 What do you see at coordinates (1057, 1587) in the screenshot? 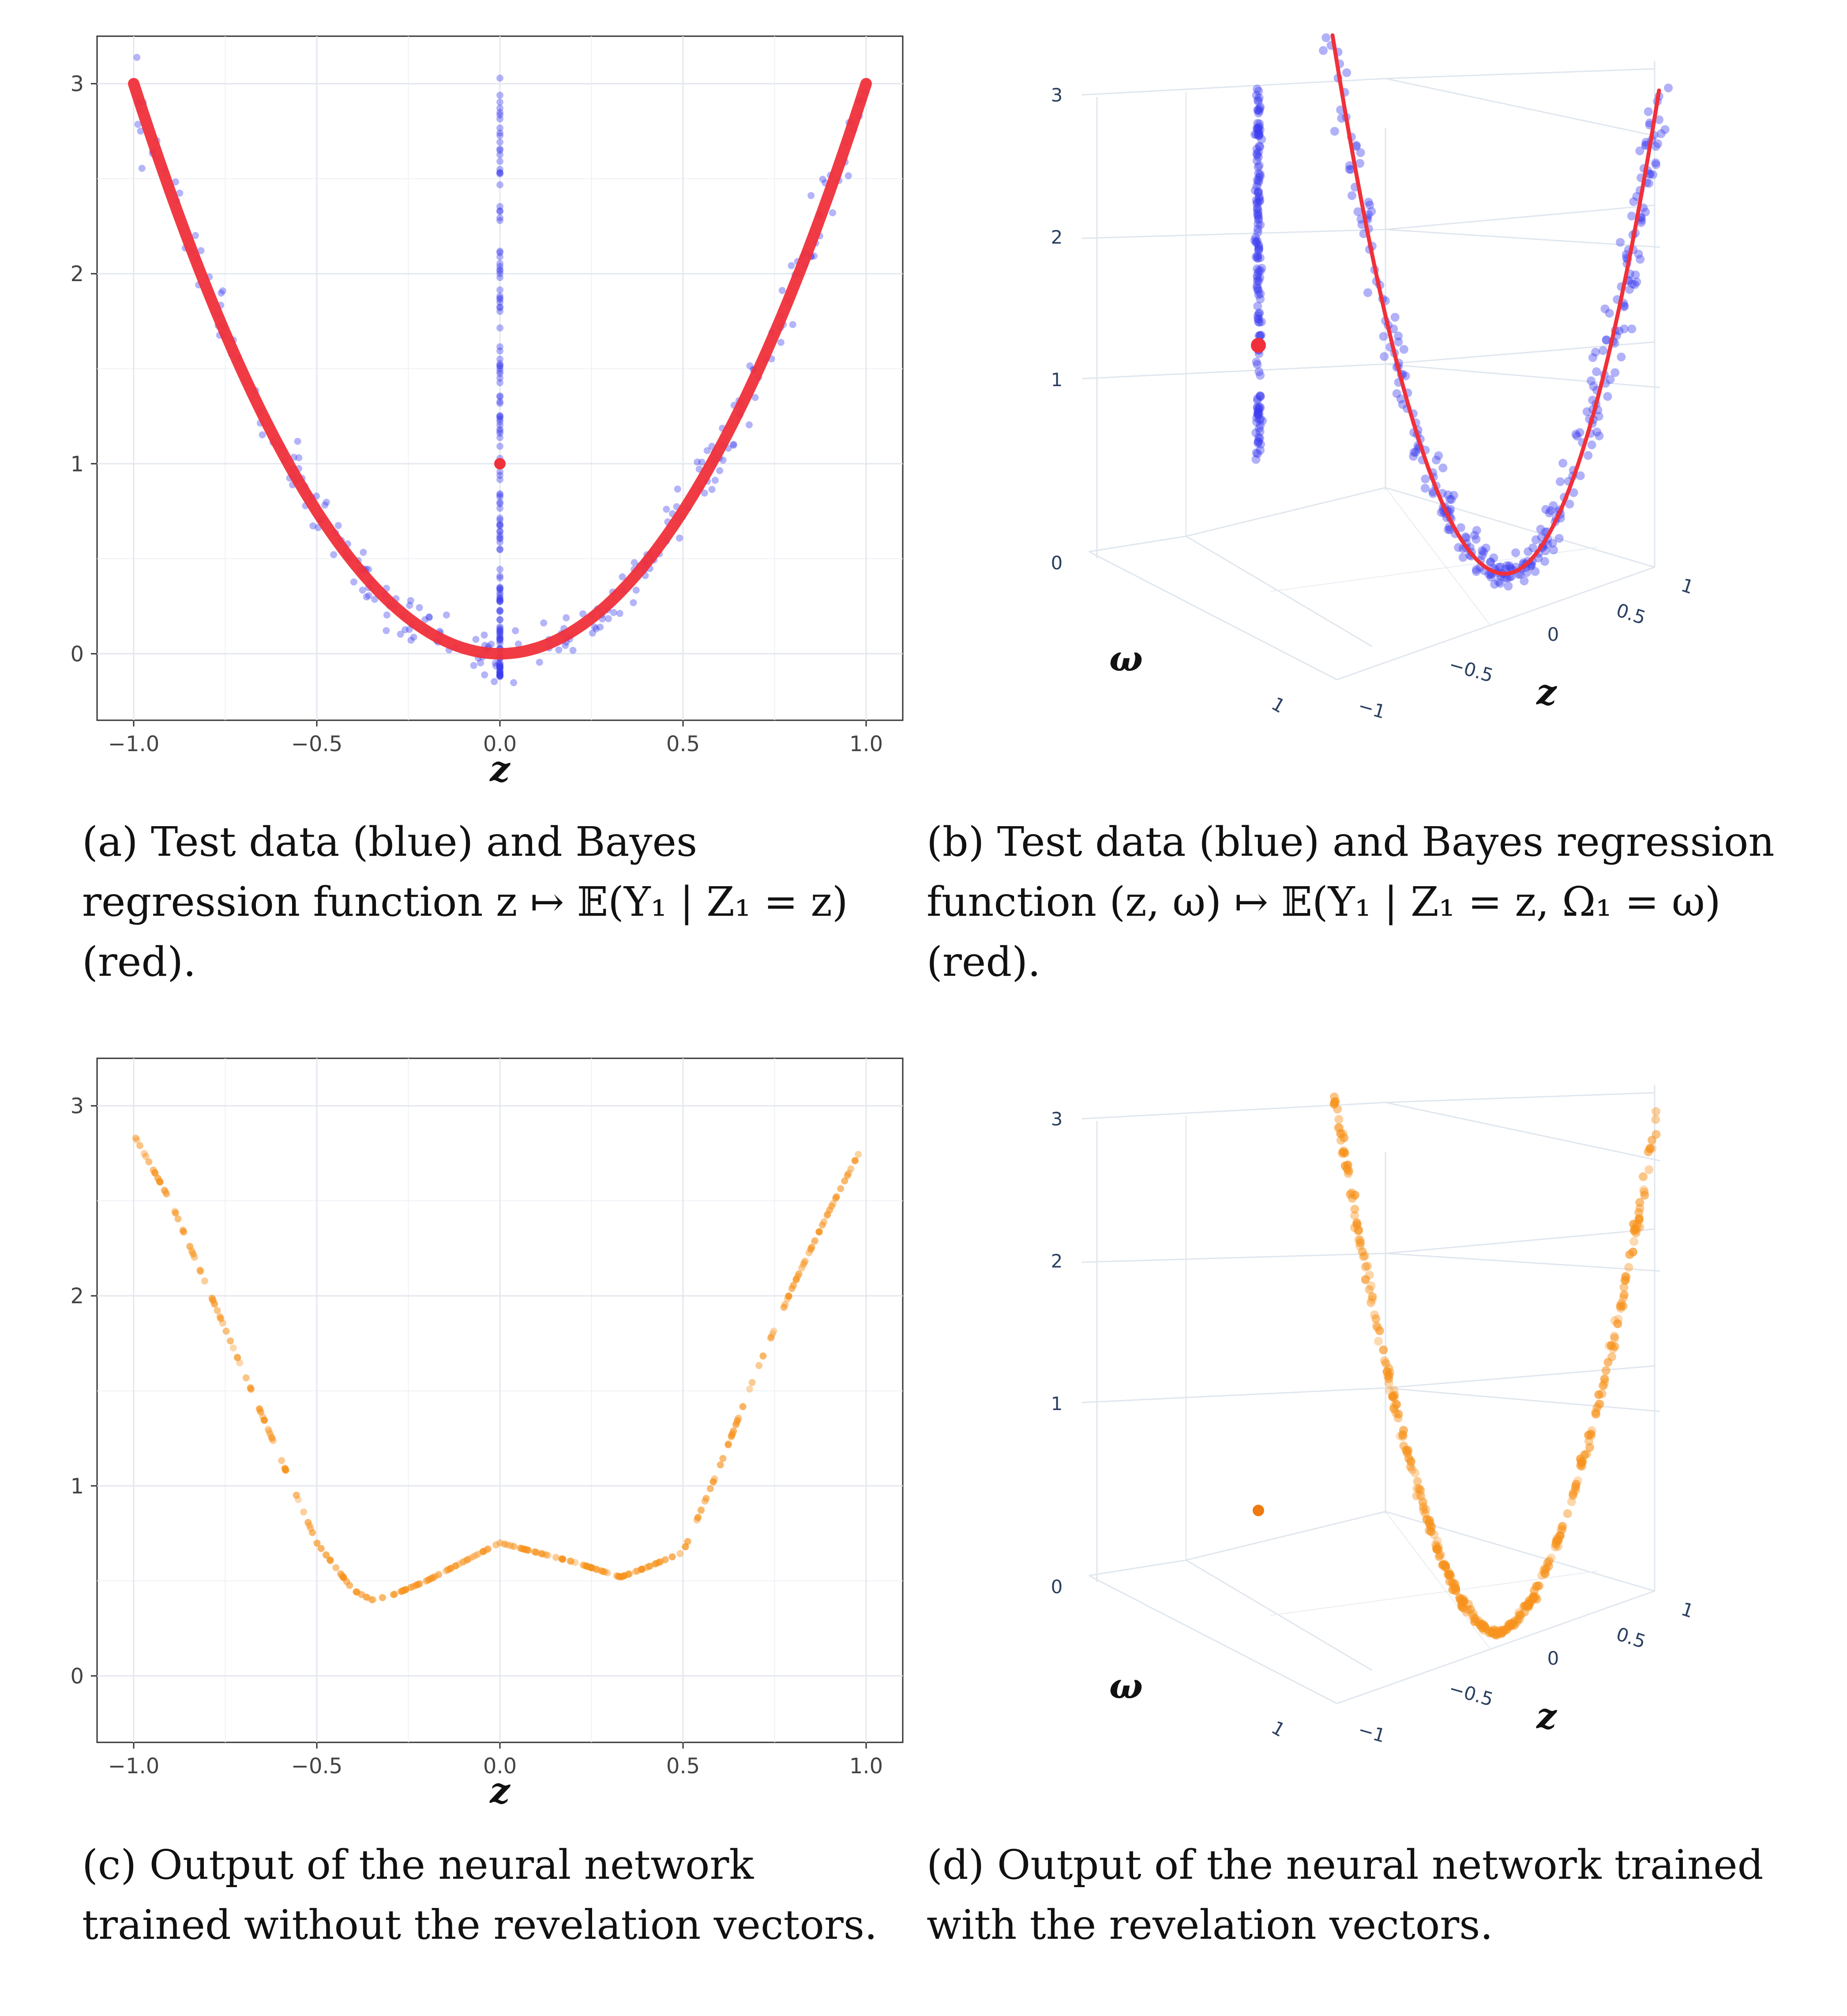
I see `vertical-tick-label: 0` at bounding box center [1057, 1587].